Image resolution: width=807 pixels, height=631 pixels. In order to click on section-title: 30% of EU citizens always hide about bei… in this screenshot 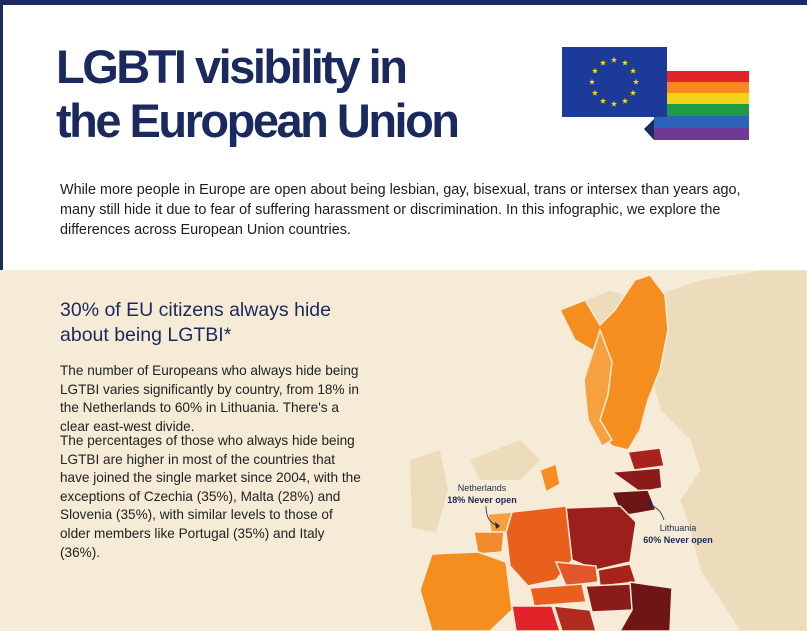, I will do `click(195, 322)`.